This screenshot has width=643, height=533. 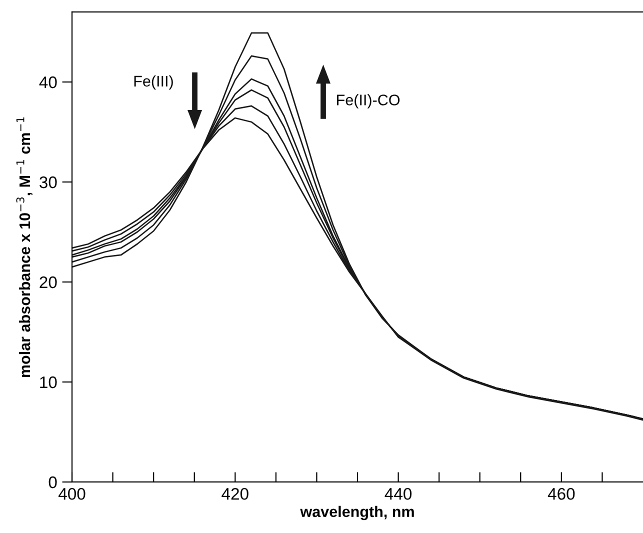 What do you see at coordinates (24, 247) in the screenshot?
I see `y-axis-title: molar absorbance x 10$^{−3}$, M$^{−1}$ cm$^{−1}$` at bounding box center [24, 247].